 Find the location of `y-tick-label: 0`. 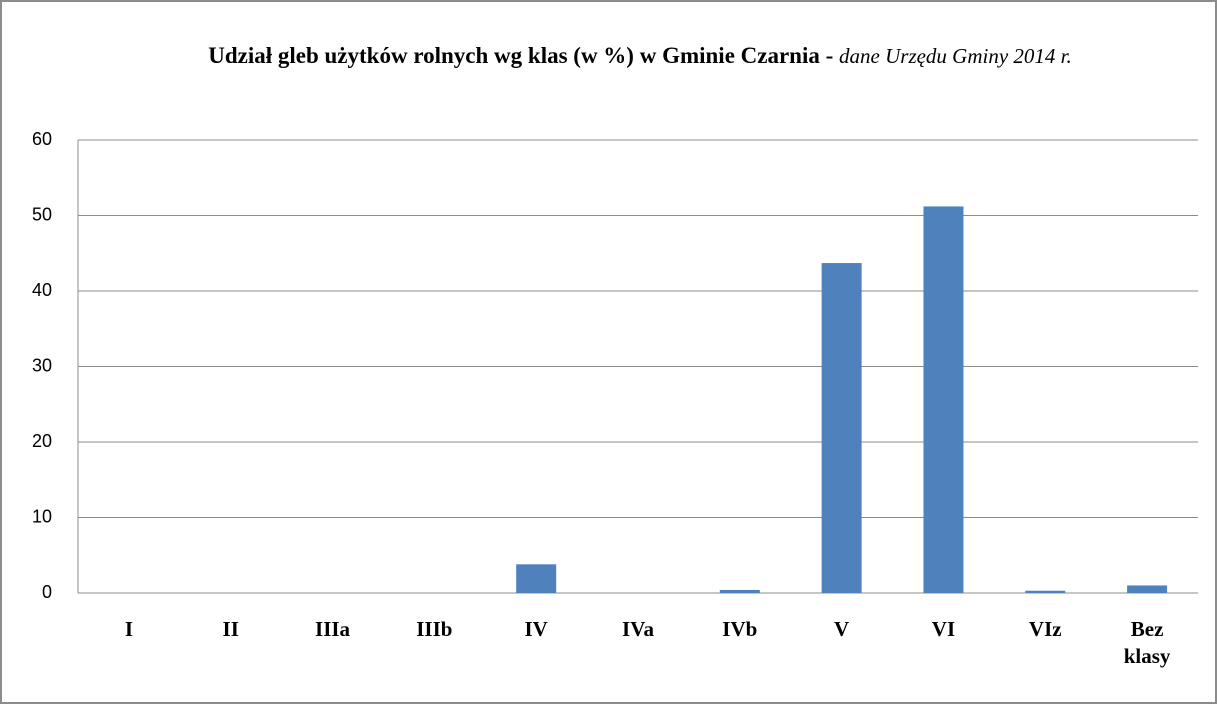

y-tick-label: 0 is located at coordinates (47, 592).